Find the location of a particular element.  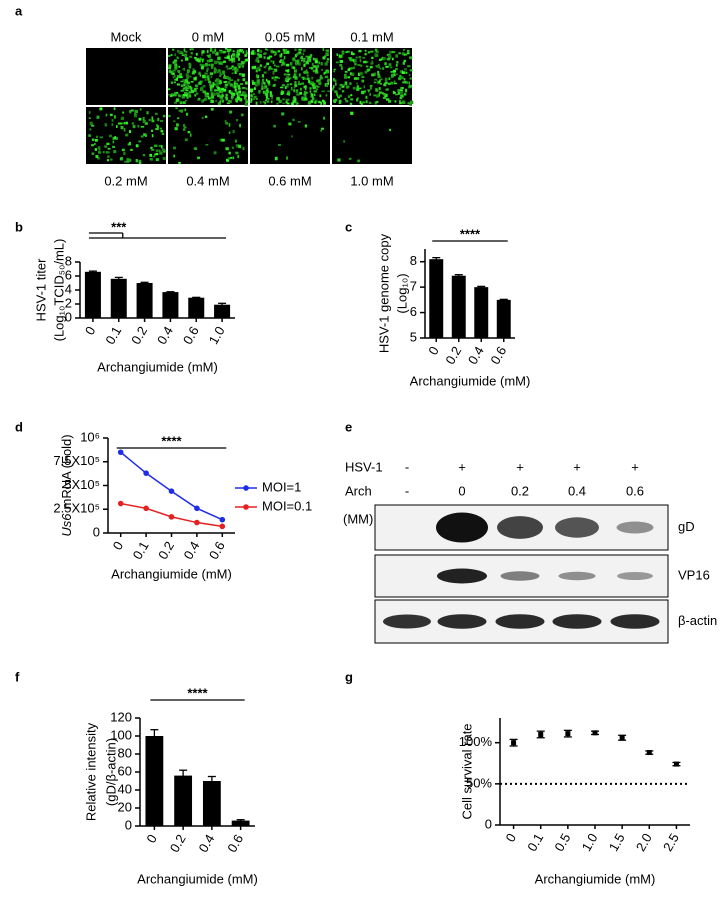

y-tick-label: 6 is located at coordinates (68, 274).